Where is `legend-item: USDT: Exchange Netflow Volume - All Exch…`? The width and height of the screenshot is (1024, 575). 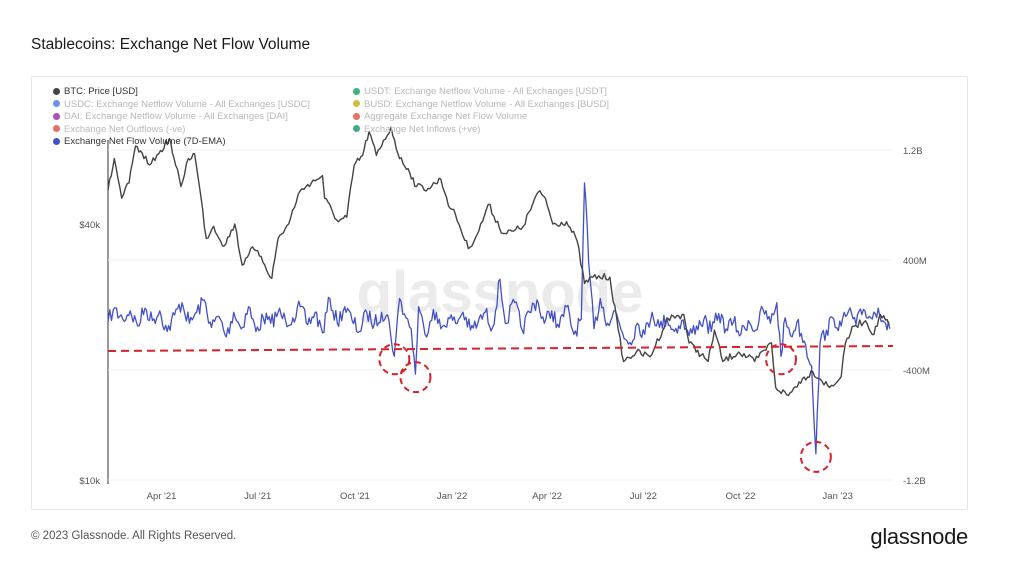 legend-item: USDT: Exchange Netflow Volume - All Exch… is located at coordinates (480, 92).